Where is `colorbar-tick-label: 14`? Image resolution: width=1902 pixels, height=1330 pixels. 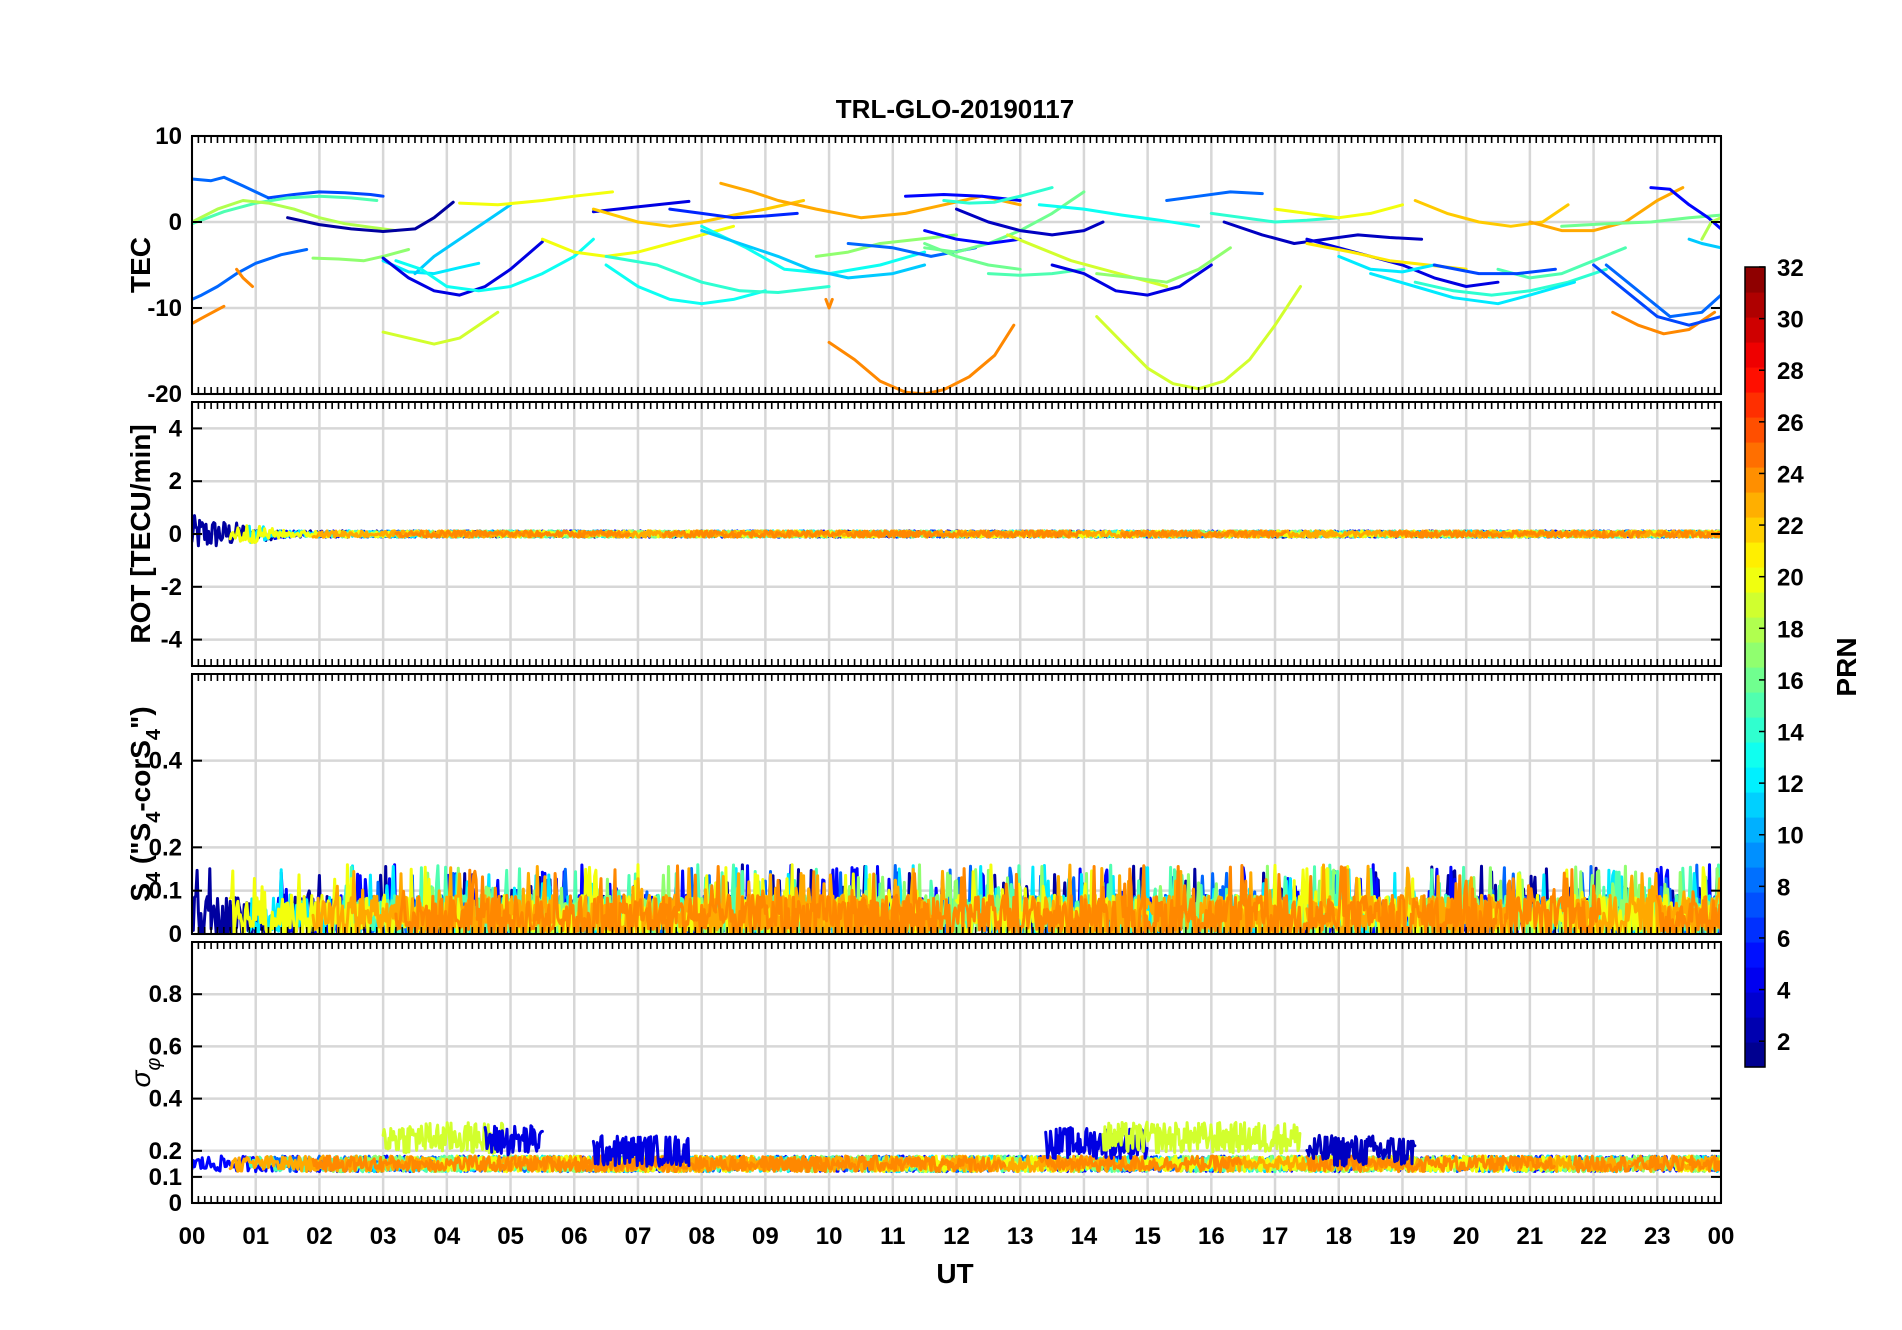 colorbar-tick-label: 14 is located at coordinates (1790, 733).